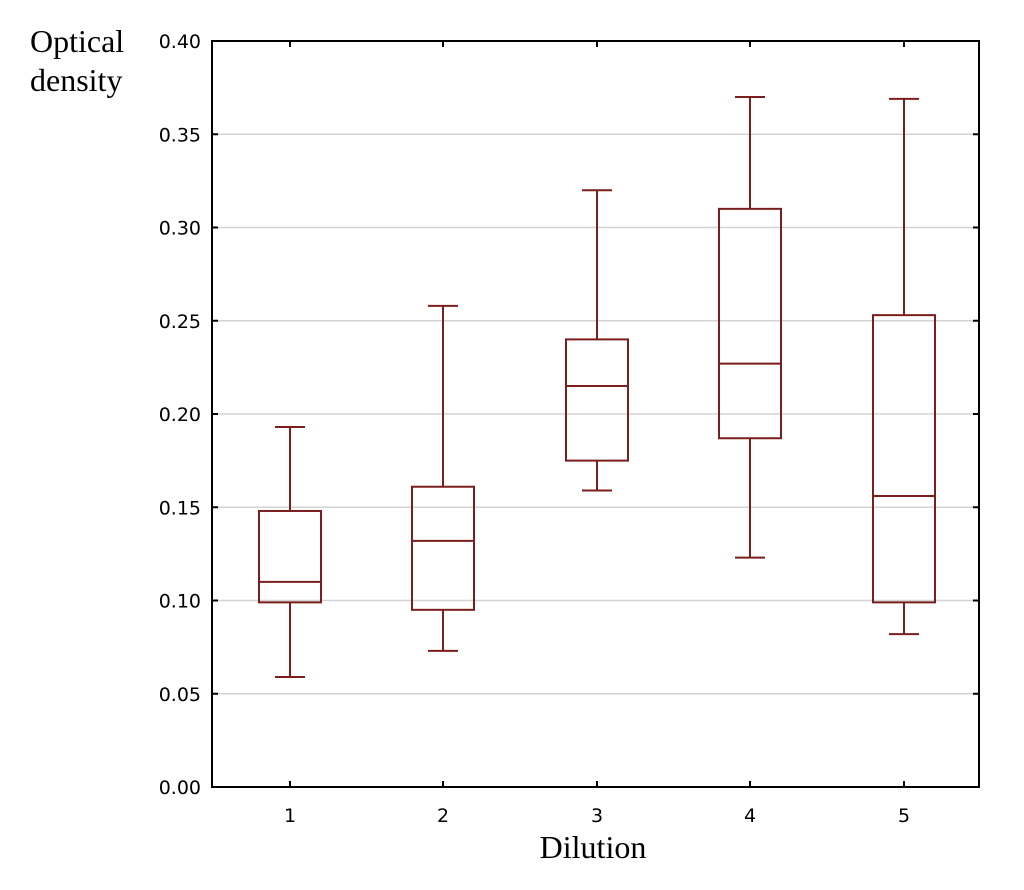  Describe the element at coordinates (443, 816) in the screenshot. I see `x-tick-label: 2` at that location.